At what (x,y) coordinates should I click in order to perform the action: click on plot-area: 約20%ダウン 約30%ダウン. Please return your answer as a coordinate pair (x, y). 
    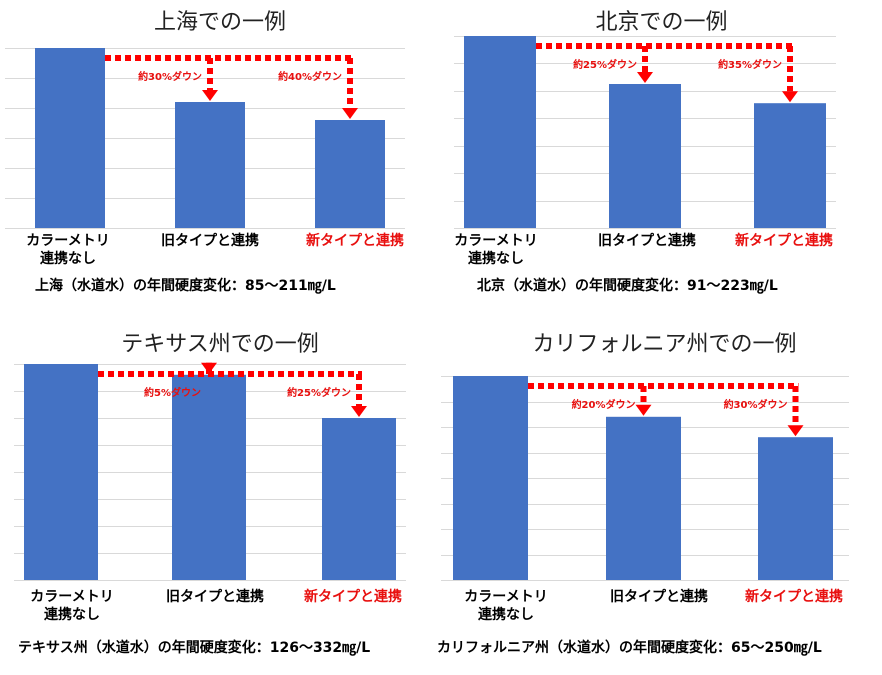
    Looking at the image, I should click on (645, 478).